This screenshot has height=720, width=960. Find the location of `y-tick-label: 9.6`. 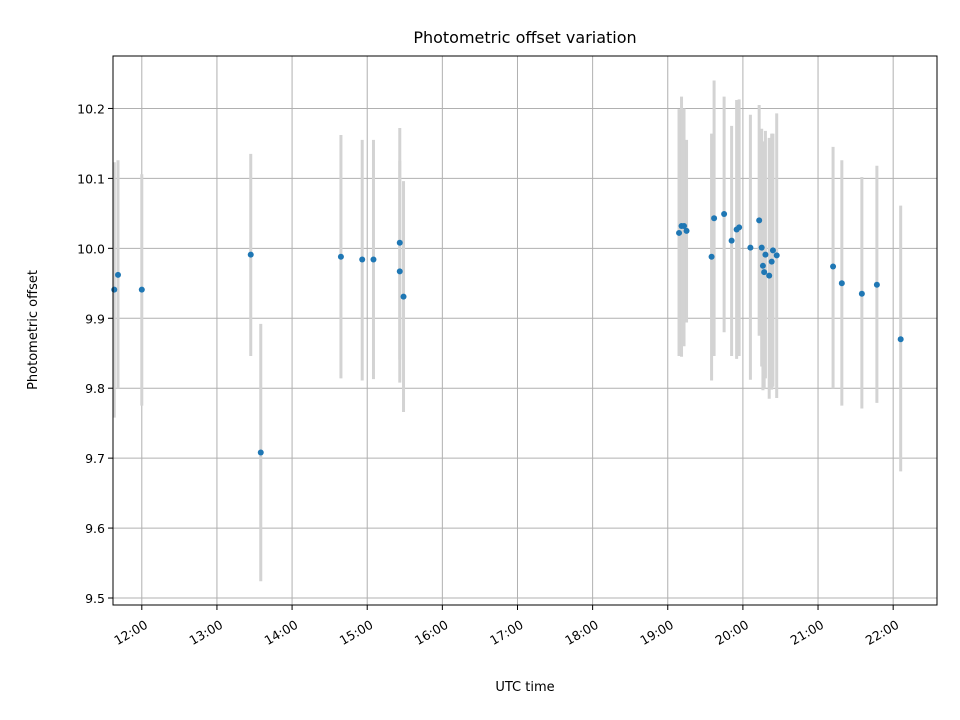

y-tick-label: 9.6 is located at coordinates (95, 528).